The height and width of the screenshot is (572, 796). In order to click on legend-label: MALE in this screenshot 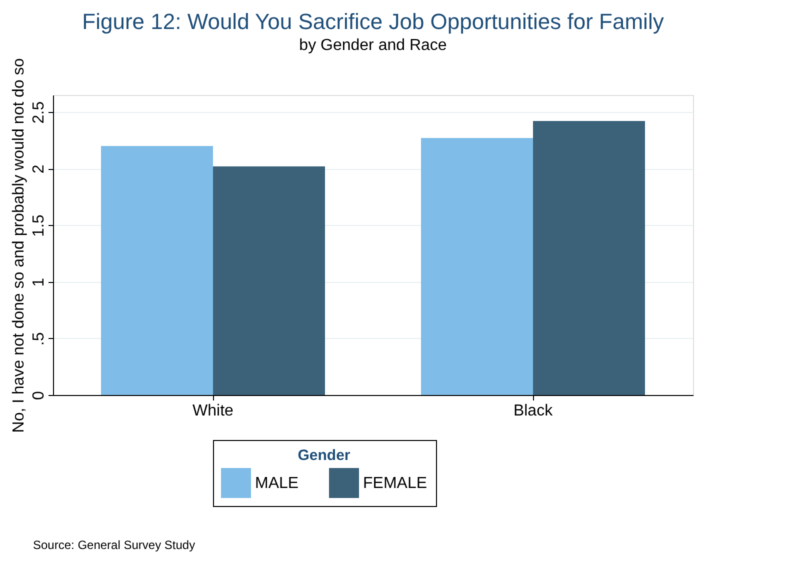, I will do `click(277, 483)`.